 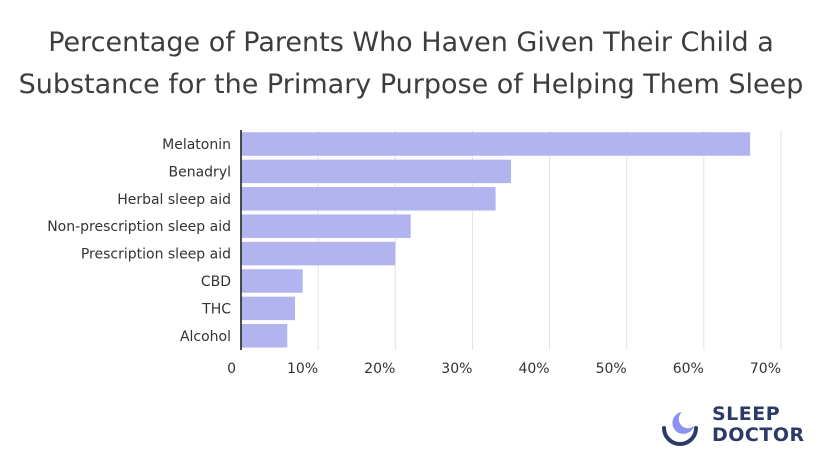 What do you see at coordinates (216, 309) in the screenshot?
I see `category-label: THC` at bounding box center [216, 309].